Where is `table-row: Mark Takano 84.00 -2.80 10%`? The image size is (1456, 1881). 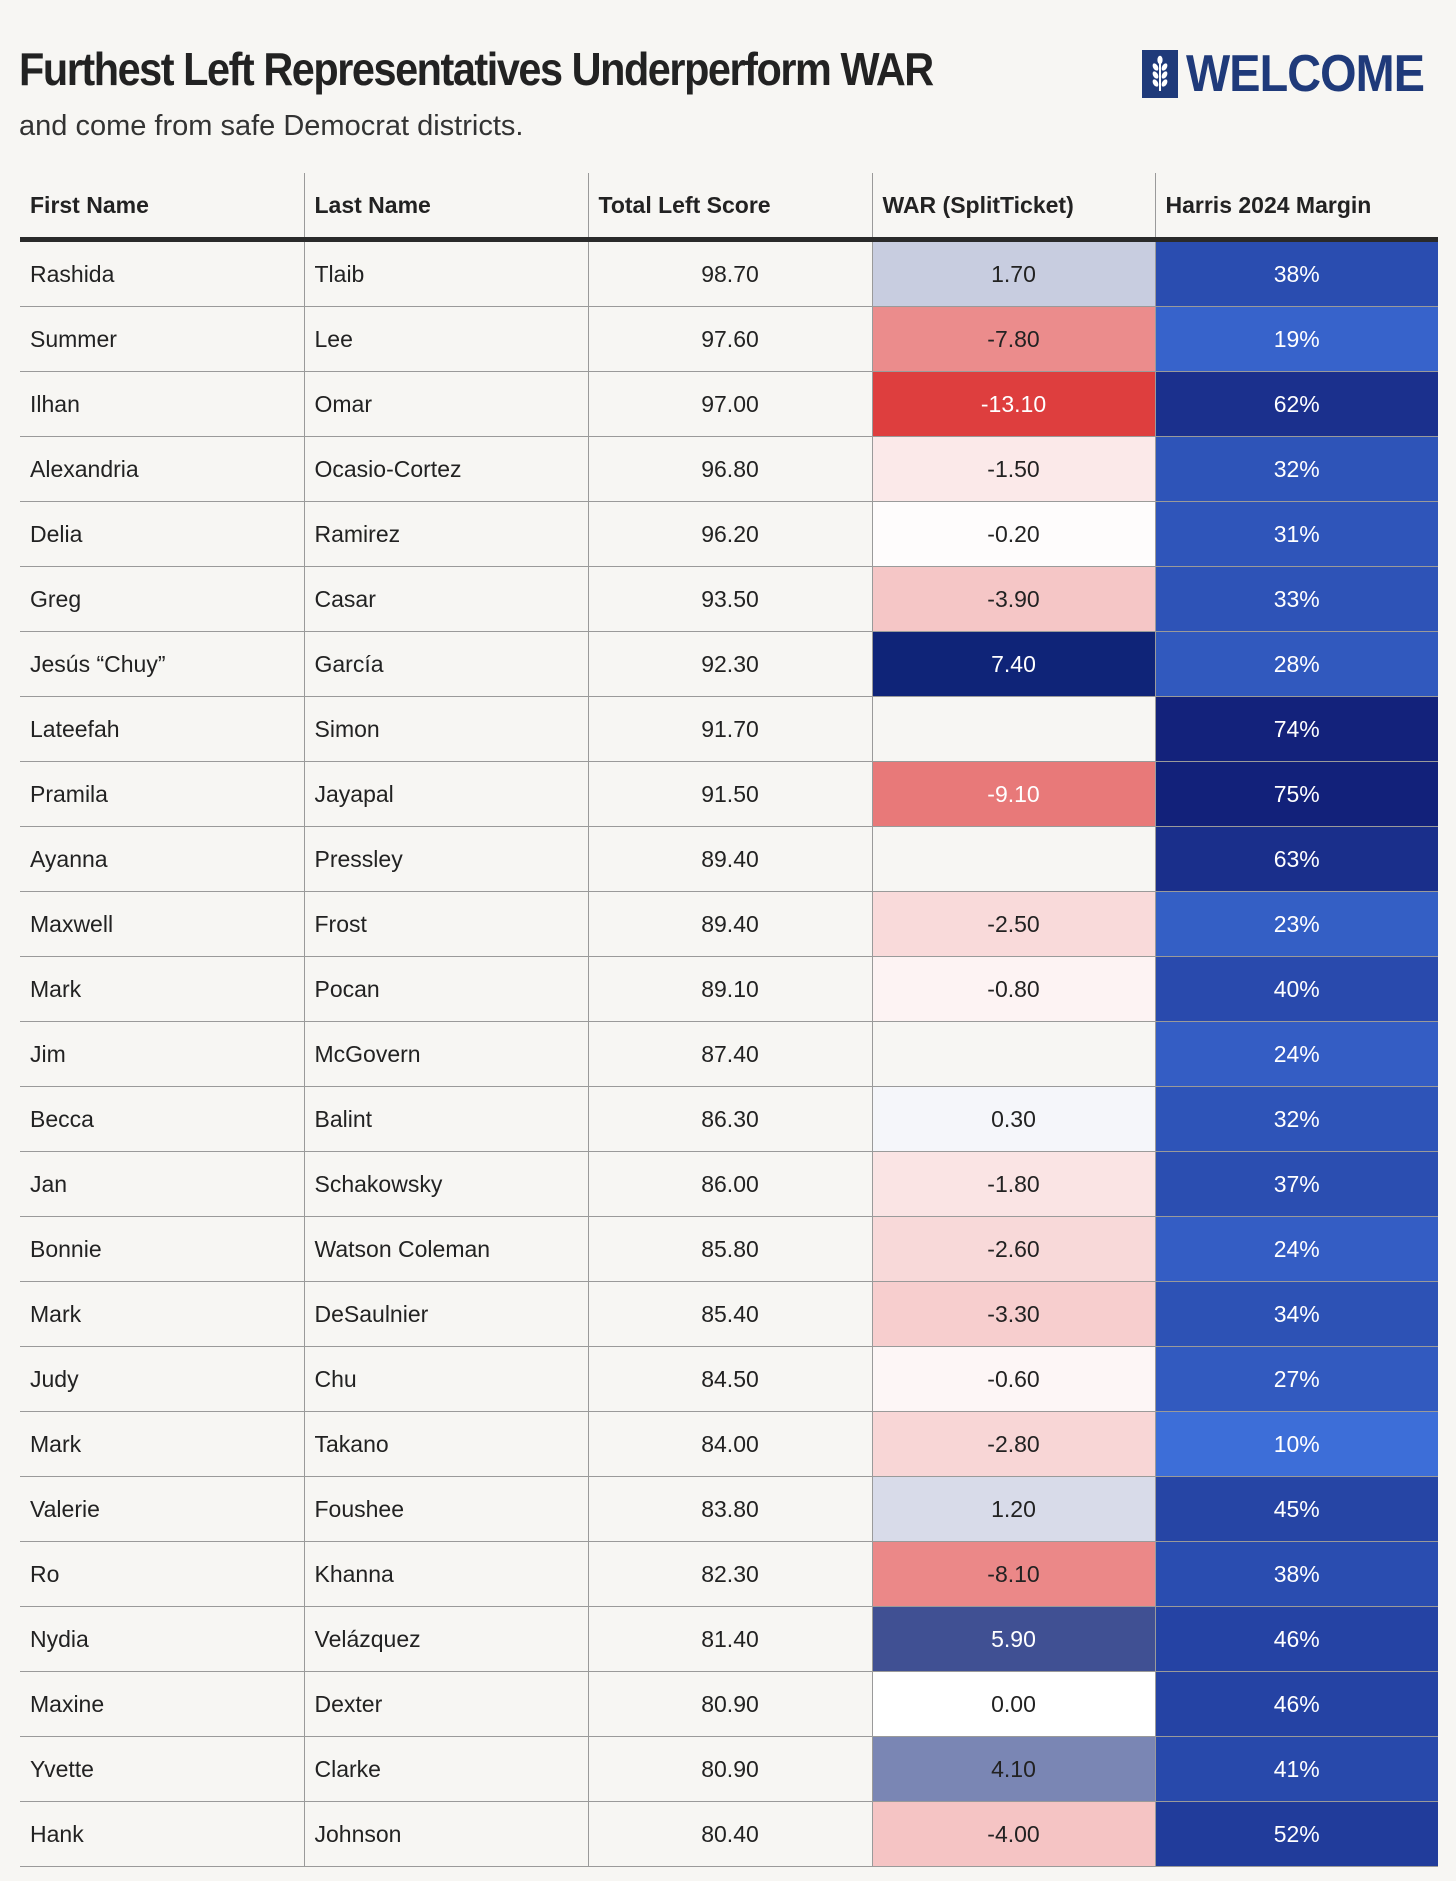
table-row: Mark Takano 84.00 -2.80 10% is located at coordinates (729, 1444).